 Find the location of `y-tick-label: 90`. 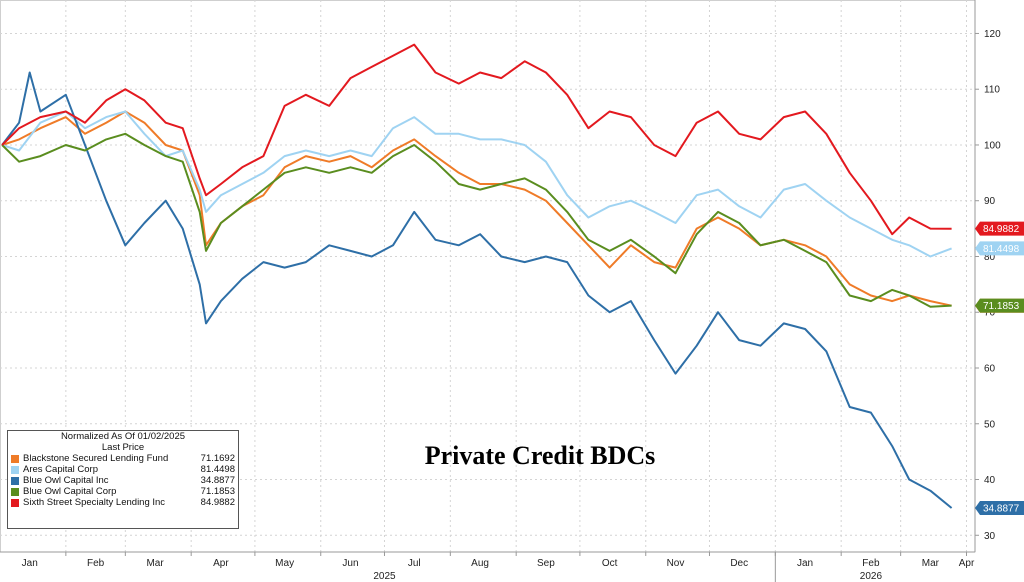

y-tick-label: 90 is located at coordinates (990, 201).